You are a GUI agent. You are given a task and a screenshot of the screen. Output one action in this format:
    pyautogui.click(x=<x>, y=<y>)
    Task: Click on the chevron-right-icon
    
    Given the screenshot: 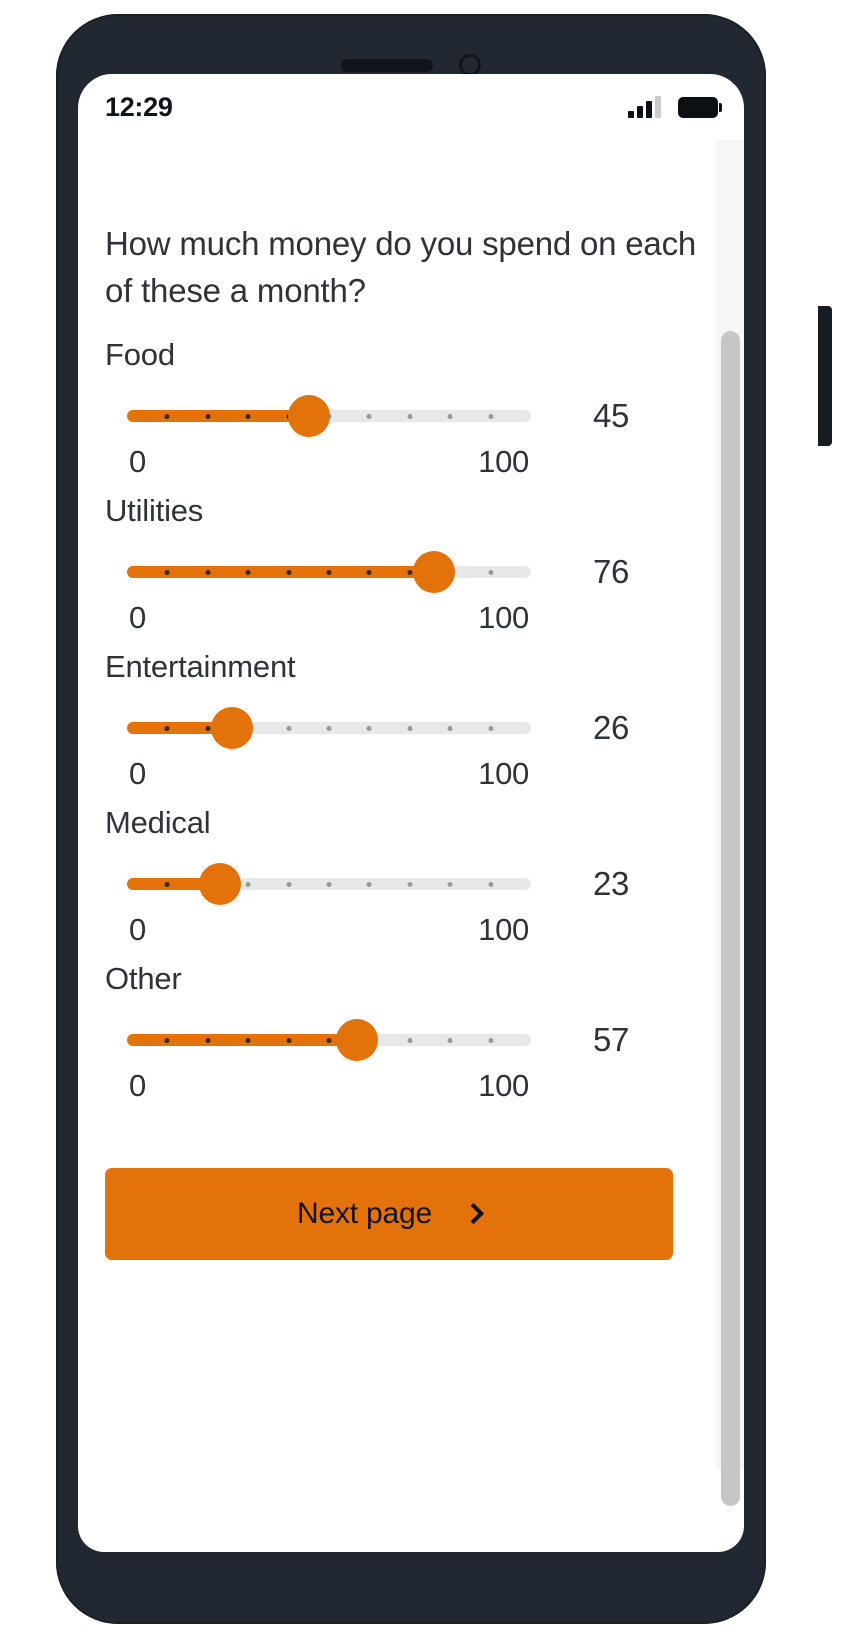 What is the action you would take?
    pyautogui.click(x=473, y=1213)
    